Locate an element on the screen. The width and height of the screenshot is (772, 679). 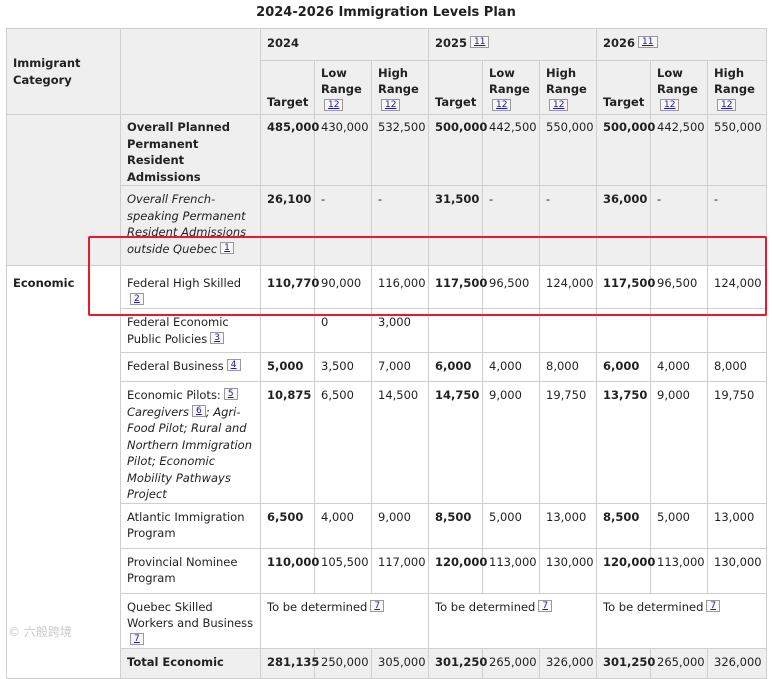
blank-header is located at coordinates (190, 71).